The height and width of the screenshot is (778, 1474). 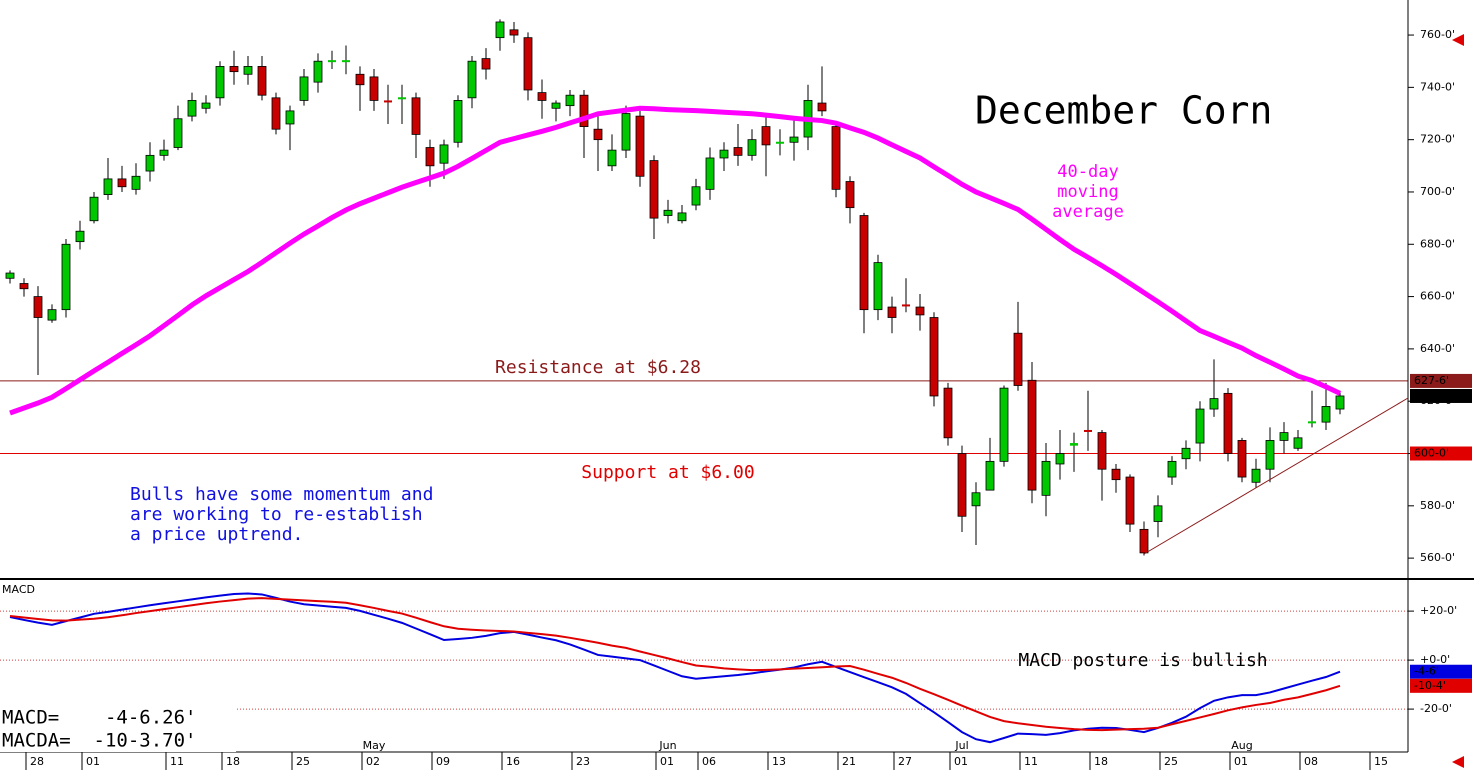 I want to click on month-label: Jun, so click(x=667, y=745).